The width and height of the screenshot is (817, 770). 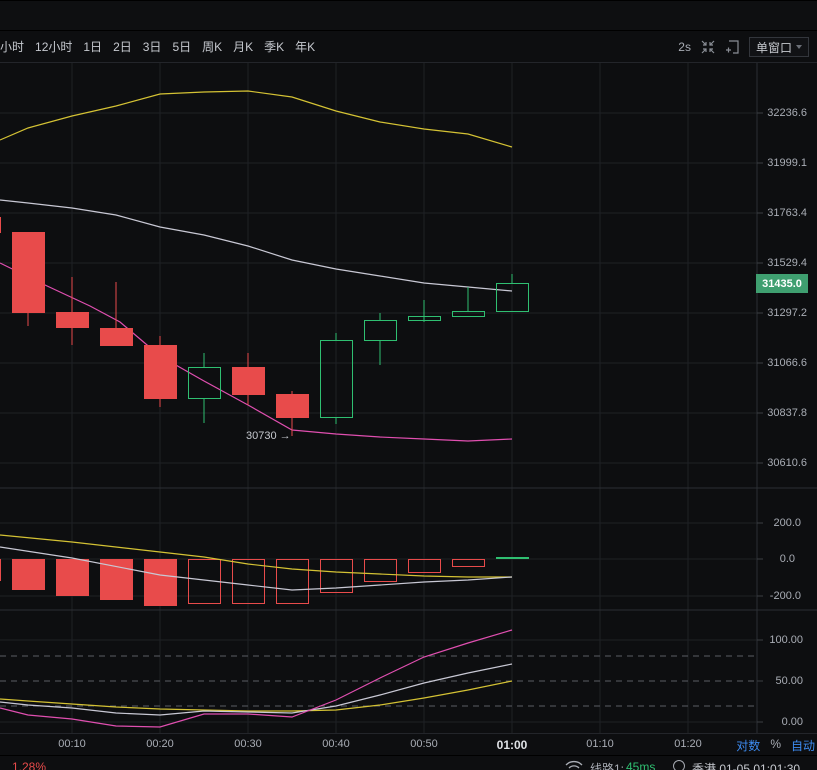 What do you see at coordinates (743, 47) in the screenshot?
I see `toolbar-right: 2s 单窗口` at bounding box center [743, 47].